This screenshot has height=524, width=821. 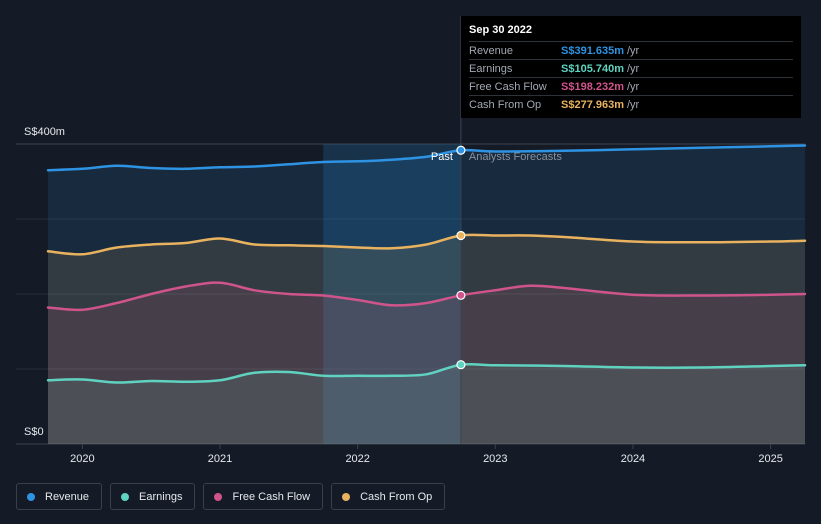 I want to click on past-shade, so click(x=392, y=294).